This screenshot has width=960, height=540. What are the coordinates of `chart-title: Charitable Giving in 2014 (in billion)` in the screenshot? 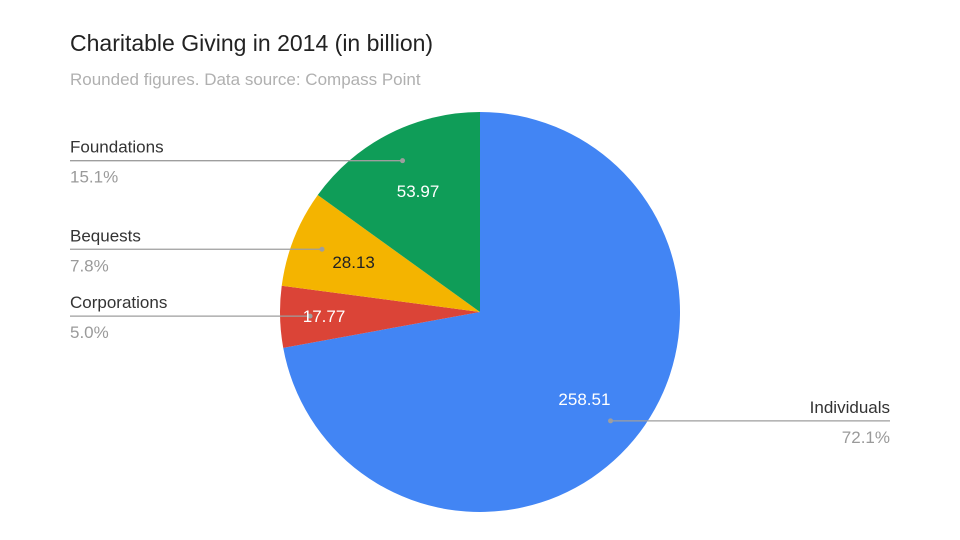 It's located at (252, 43).